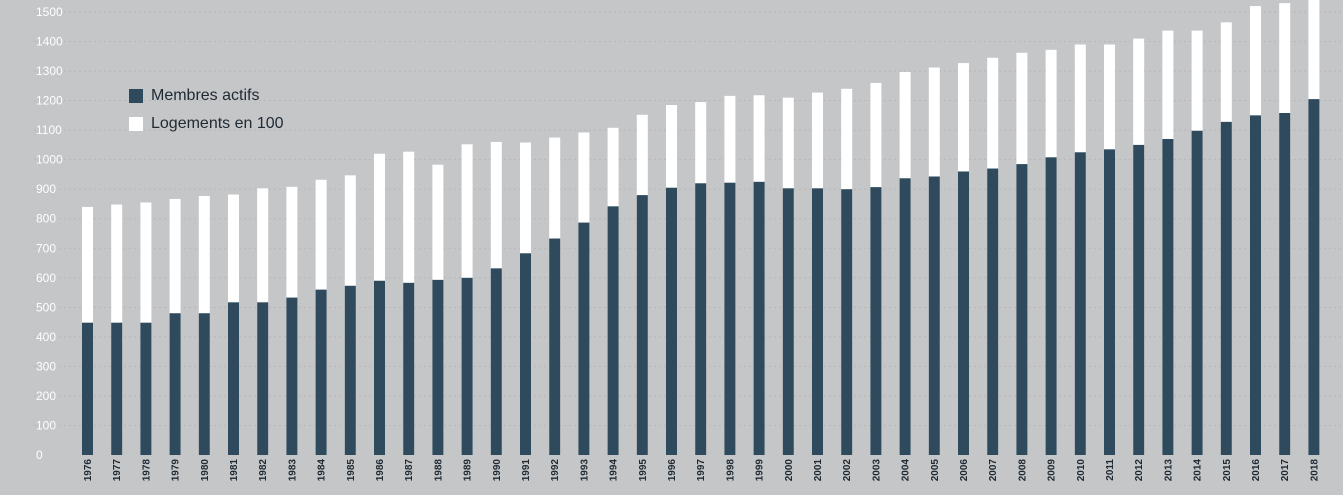 This screenshot has width=1343, height=495. What do you see at coordinates (964, 470) in the screenshot?
I see `x-tick-label: 2006` at bounding box center [964, 470].